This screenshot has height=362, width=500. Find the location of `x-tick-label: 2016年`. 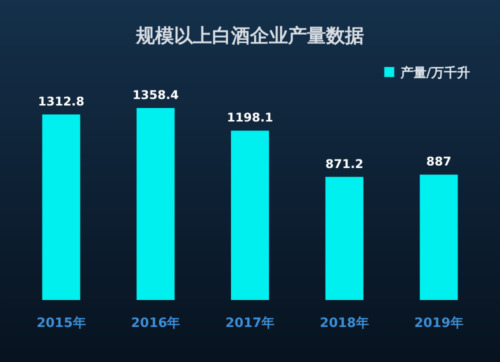

x-tick-label: 2016年 is located at coordinates (155, 323).